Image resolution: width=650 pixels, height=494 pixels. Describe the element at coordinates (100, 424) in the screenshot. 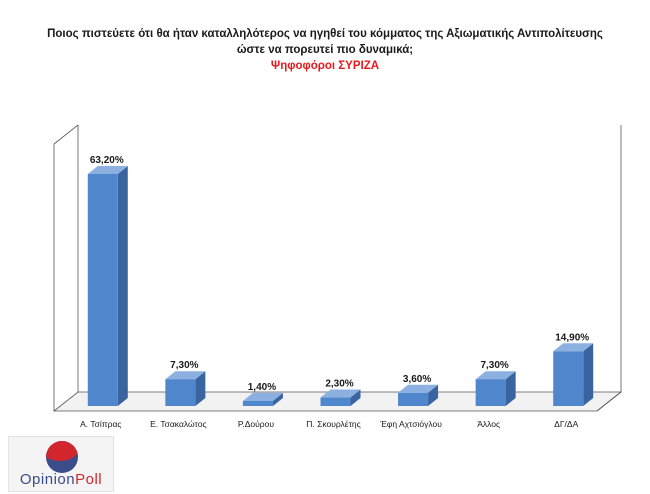

I see `category-label: Α. Τσίπρας` at that location.